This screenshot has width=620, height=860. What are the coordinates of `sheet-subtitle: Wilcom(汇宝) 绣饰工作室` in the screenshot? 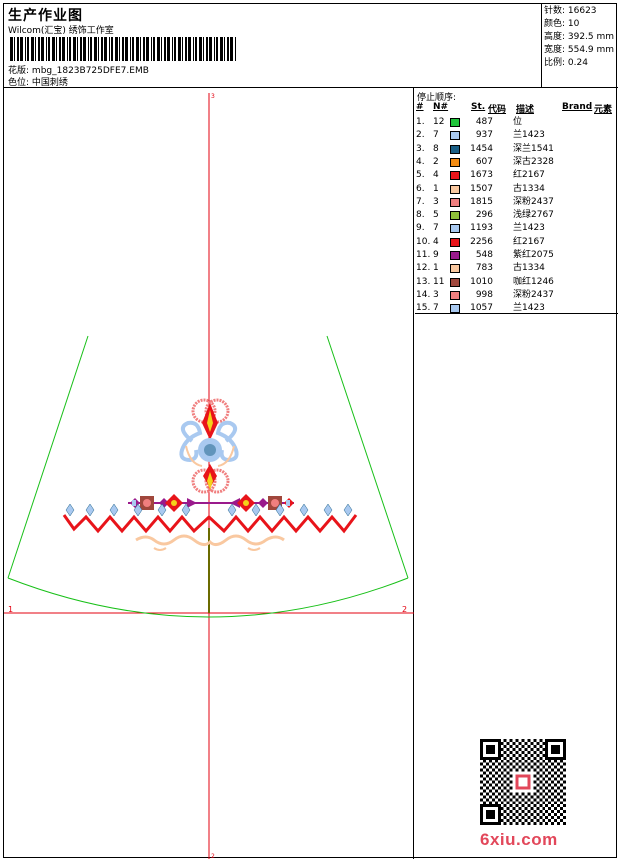 It's located at (61, 31).